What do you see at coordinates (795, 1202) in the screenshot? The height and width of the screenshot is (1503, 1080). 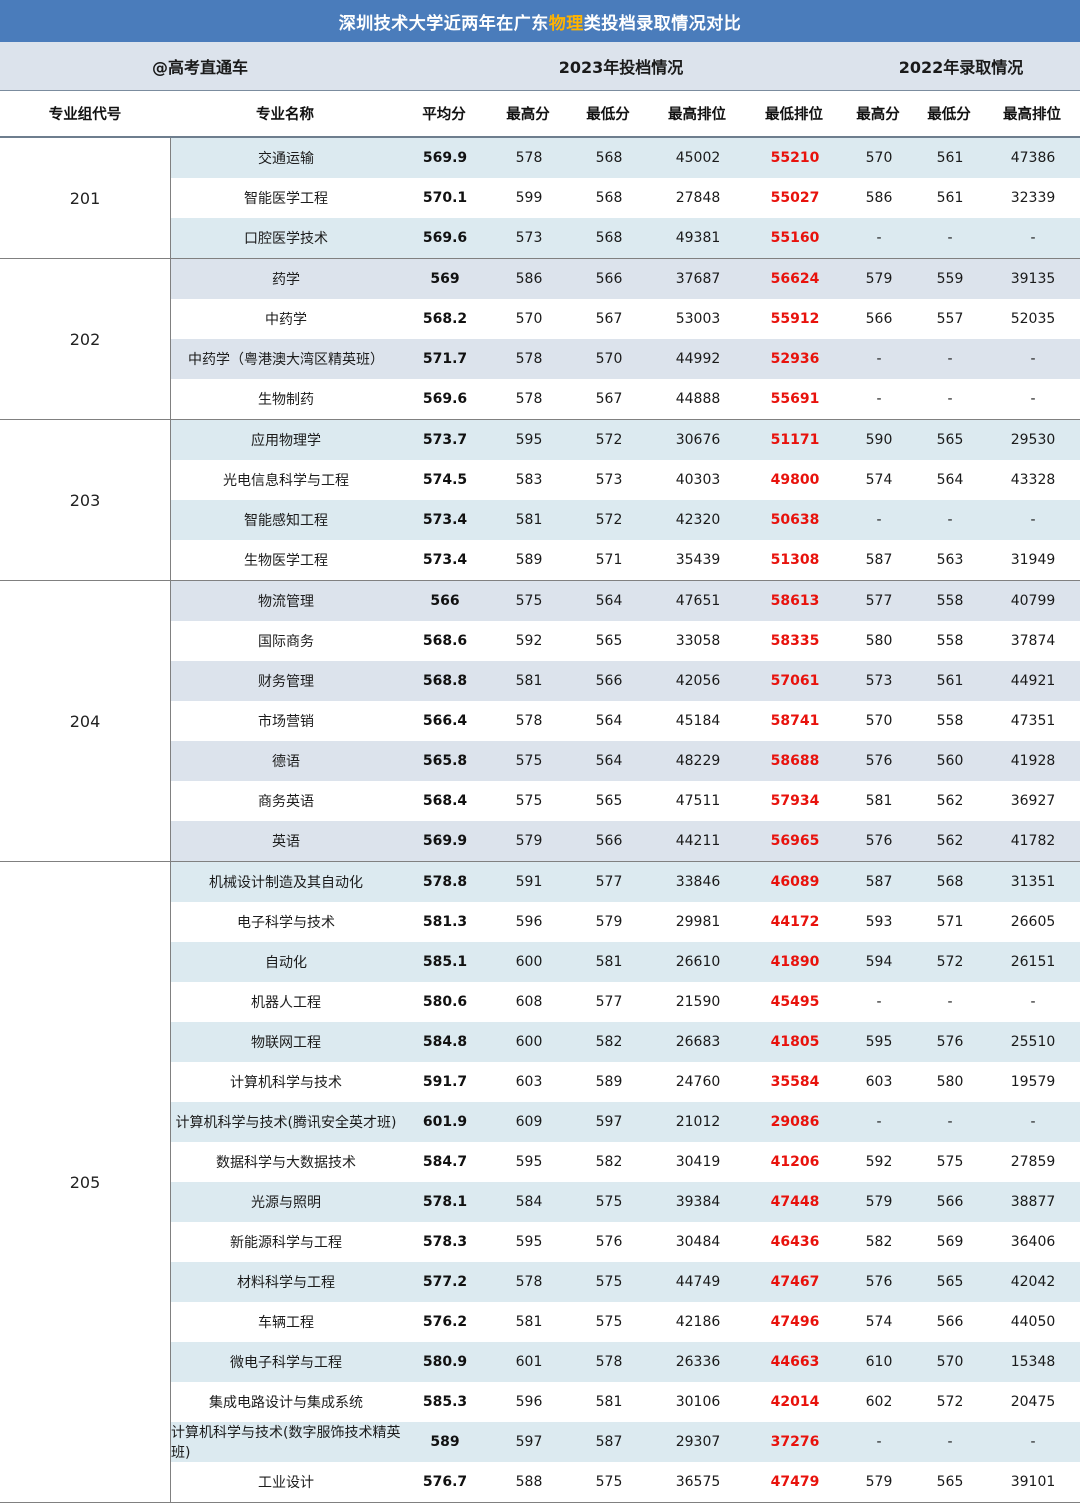 I see `cell-lr23: 47448` at bounding box center [795, 1202].